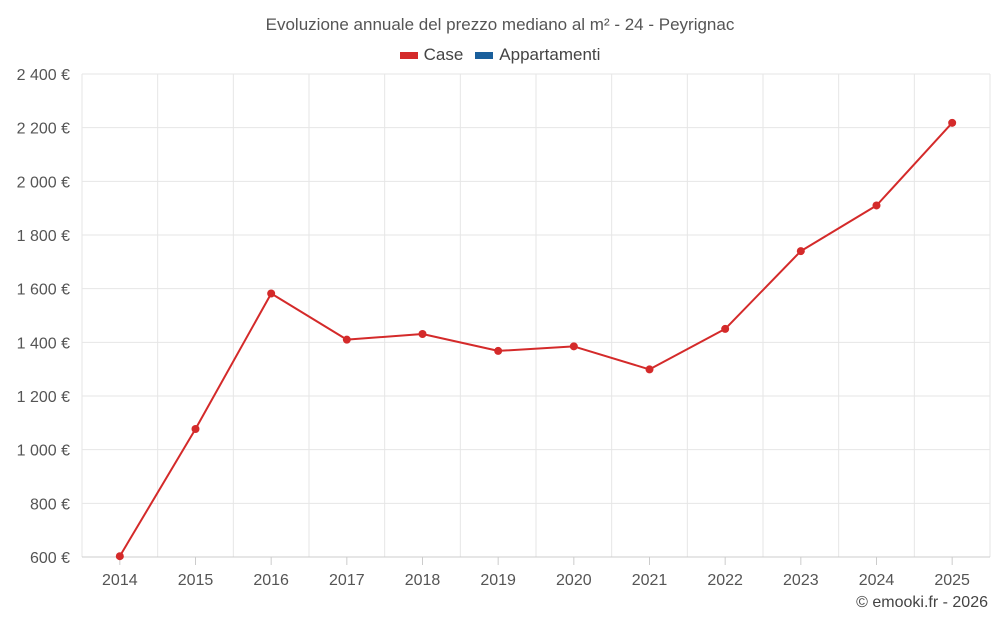 This screenshot has height=625, width=1000. I want to click on x-tick-label: 2019, so click(498, 580).